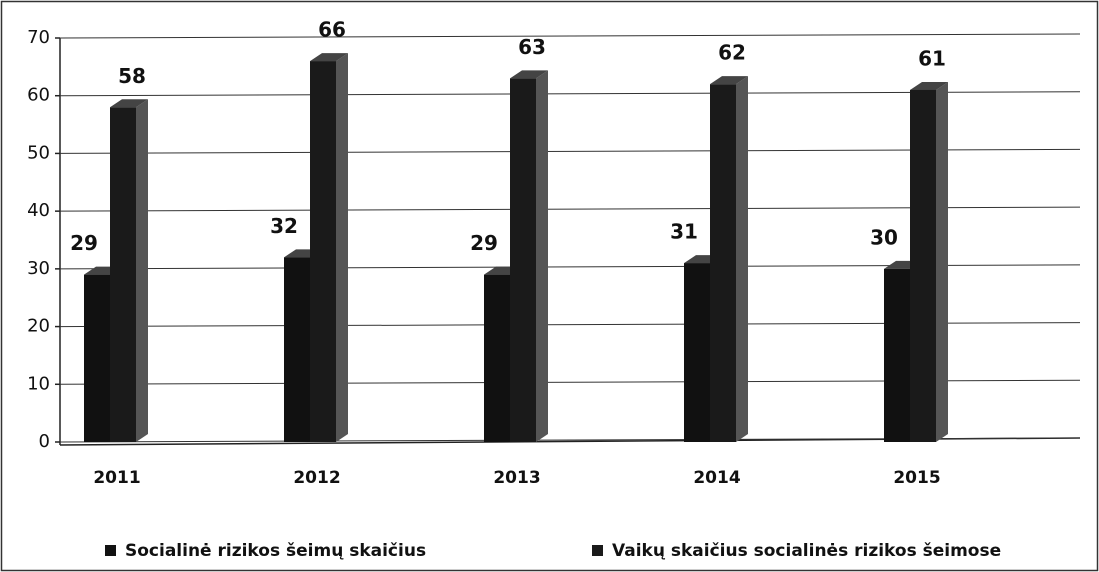 The width and height of the screenshot is (1099, 572). I want to click on y-tick-label: 50, so click(38, 152).